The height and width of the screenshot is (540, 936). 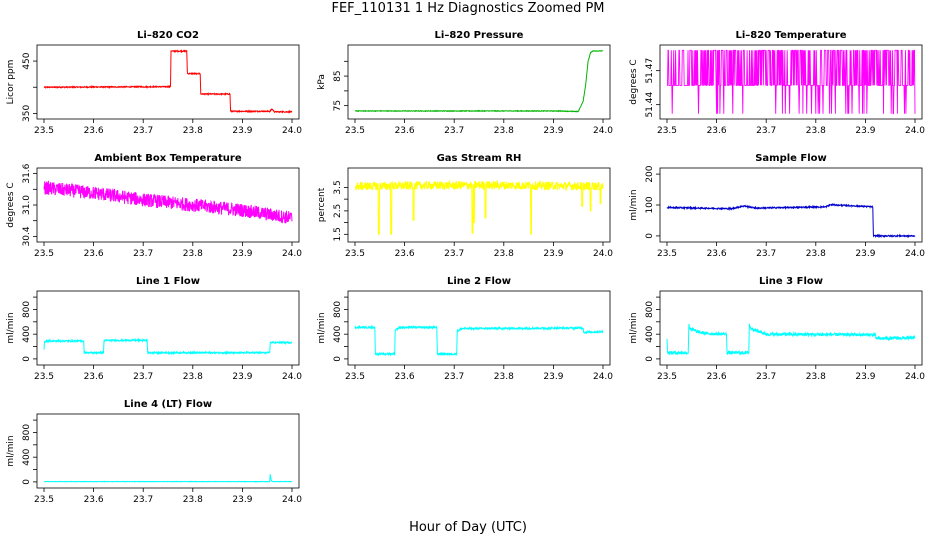 What do you see at coordinates (634, 81) in the screenshot?
I see `y-axis-label: degrees C` at bounding box center [634, 81].